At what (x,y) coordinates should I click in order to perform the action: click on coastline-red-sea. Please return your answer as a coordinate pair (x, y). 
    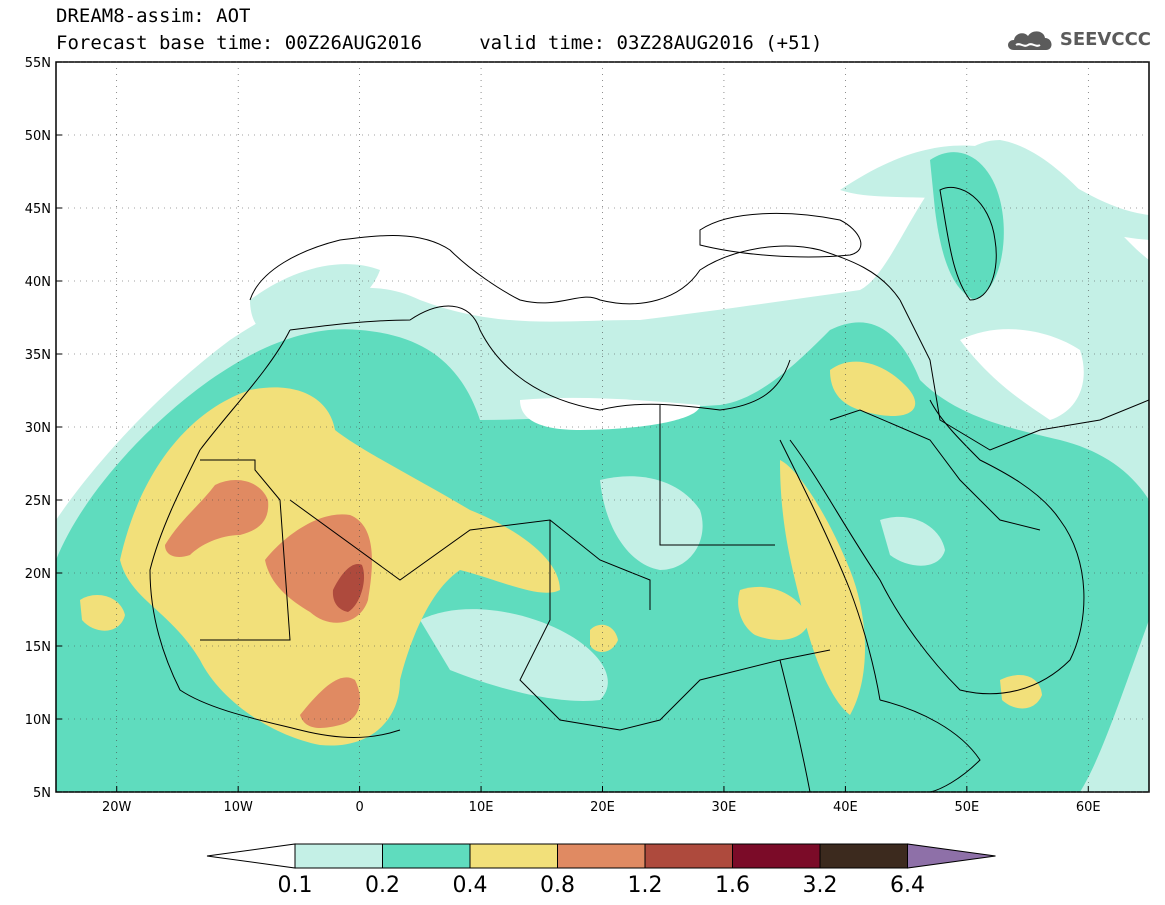
    Looking at the image, I should click on (830, 570).